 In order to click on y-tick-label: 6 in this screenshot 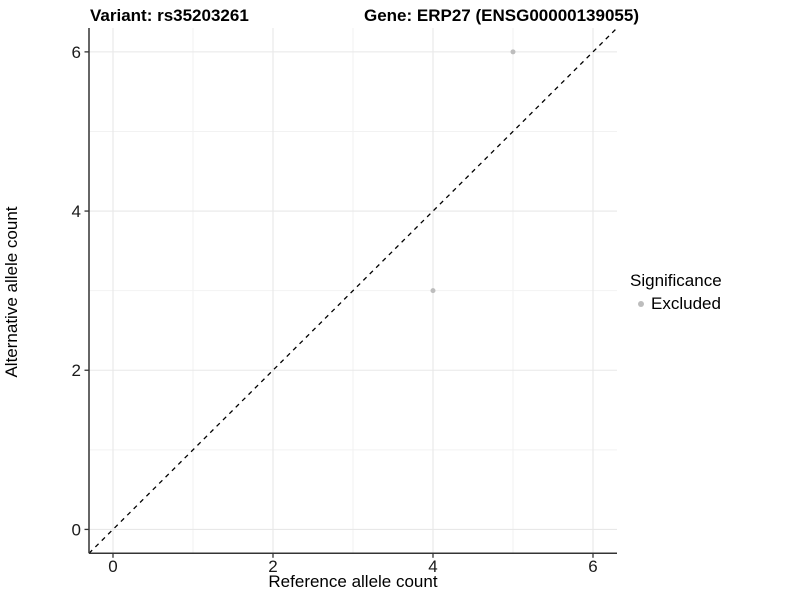, I will do `click(76, 52)`.